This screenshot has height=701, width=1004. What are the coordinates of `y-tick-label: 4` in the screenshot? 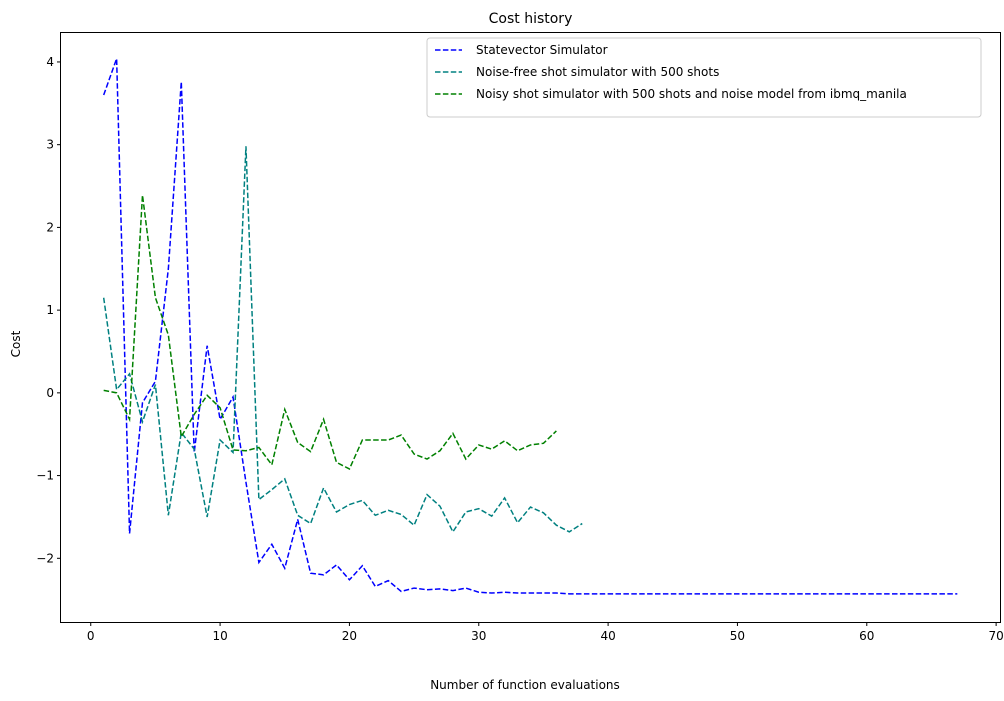 It's located at (50, 62).